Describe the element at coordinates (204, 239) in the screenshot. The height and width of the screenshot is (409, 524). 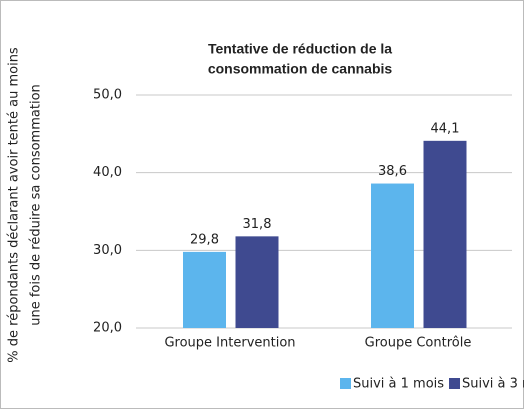
I see `value-label: 29,8` at that location.